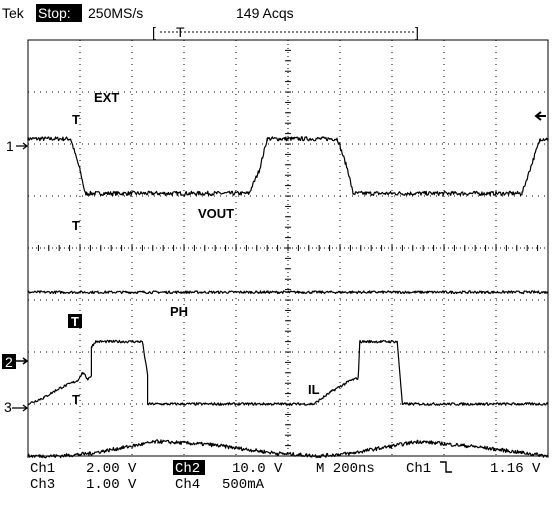 The height and width of the screenshot is (507, 553). I want to click on brand-label: Tek, so click(13, 13).